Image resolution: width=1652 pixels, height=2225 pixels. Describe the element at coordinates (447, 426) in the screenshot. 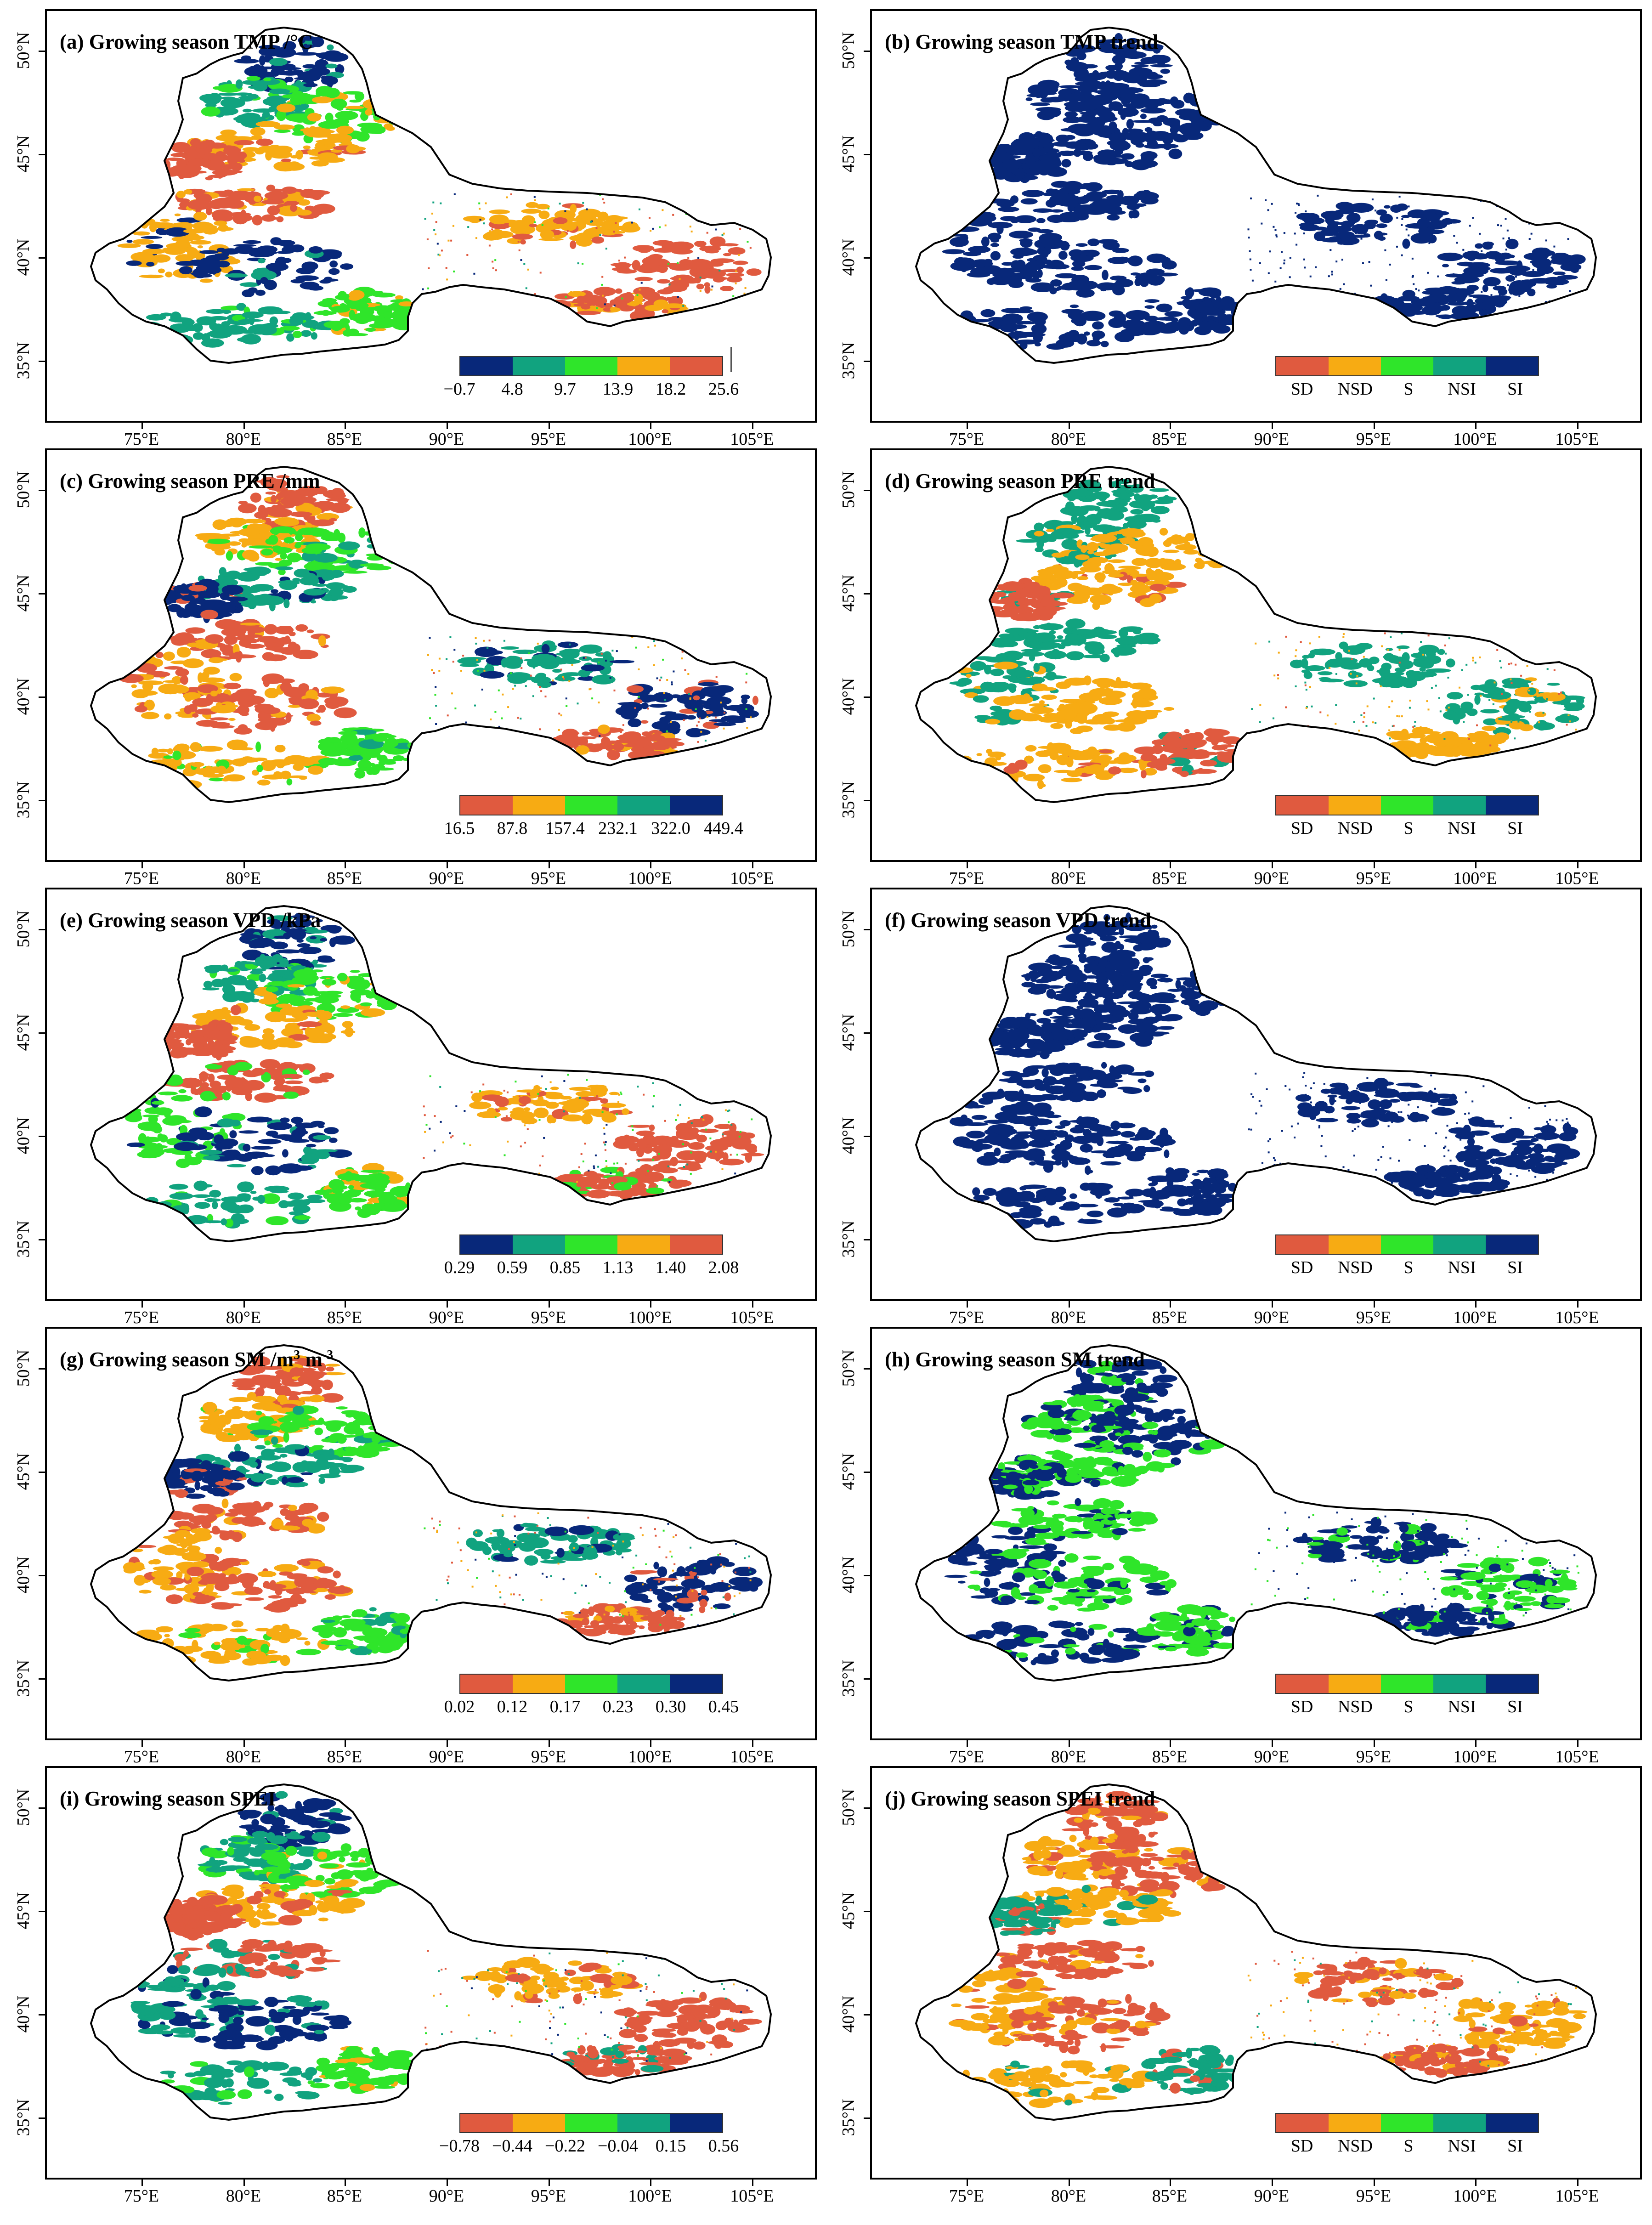

I see `x-tick-mark` at that location.